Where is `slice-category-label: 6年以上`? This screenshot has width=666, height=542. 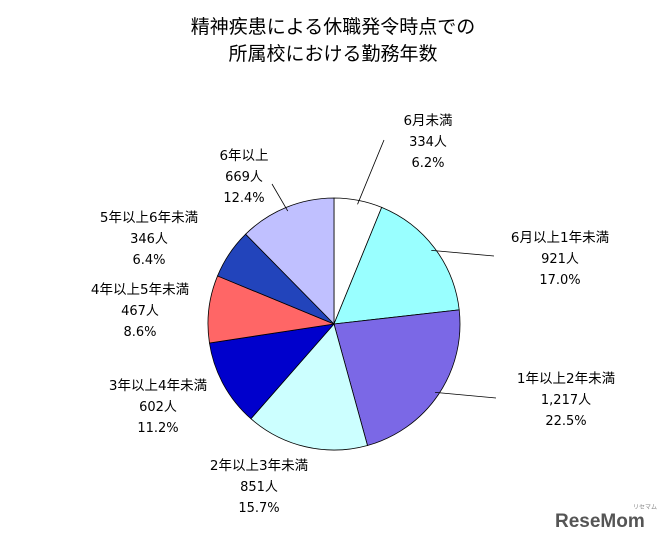
slice-category-label: 6年以上 is located at coordinates (243, 156).